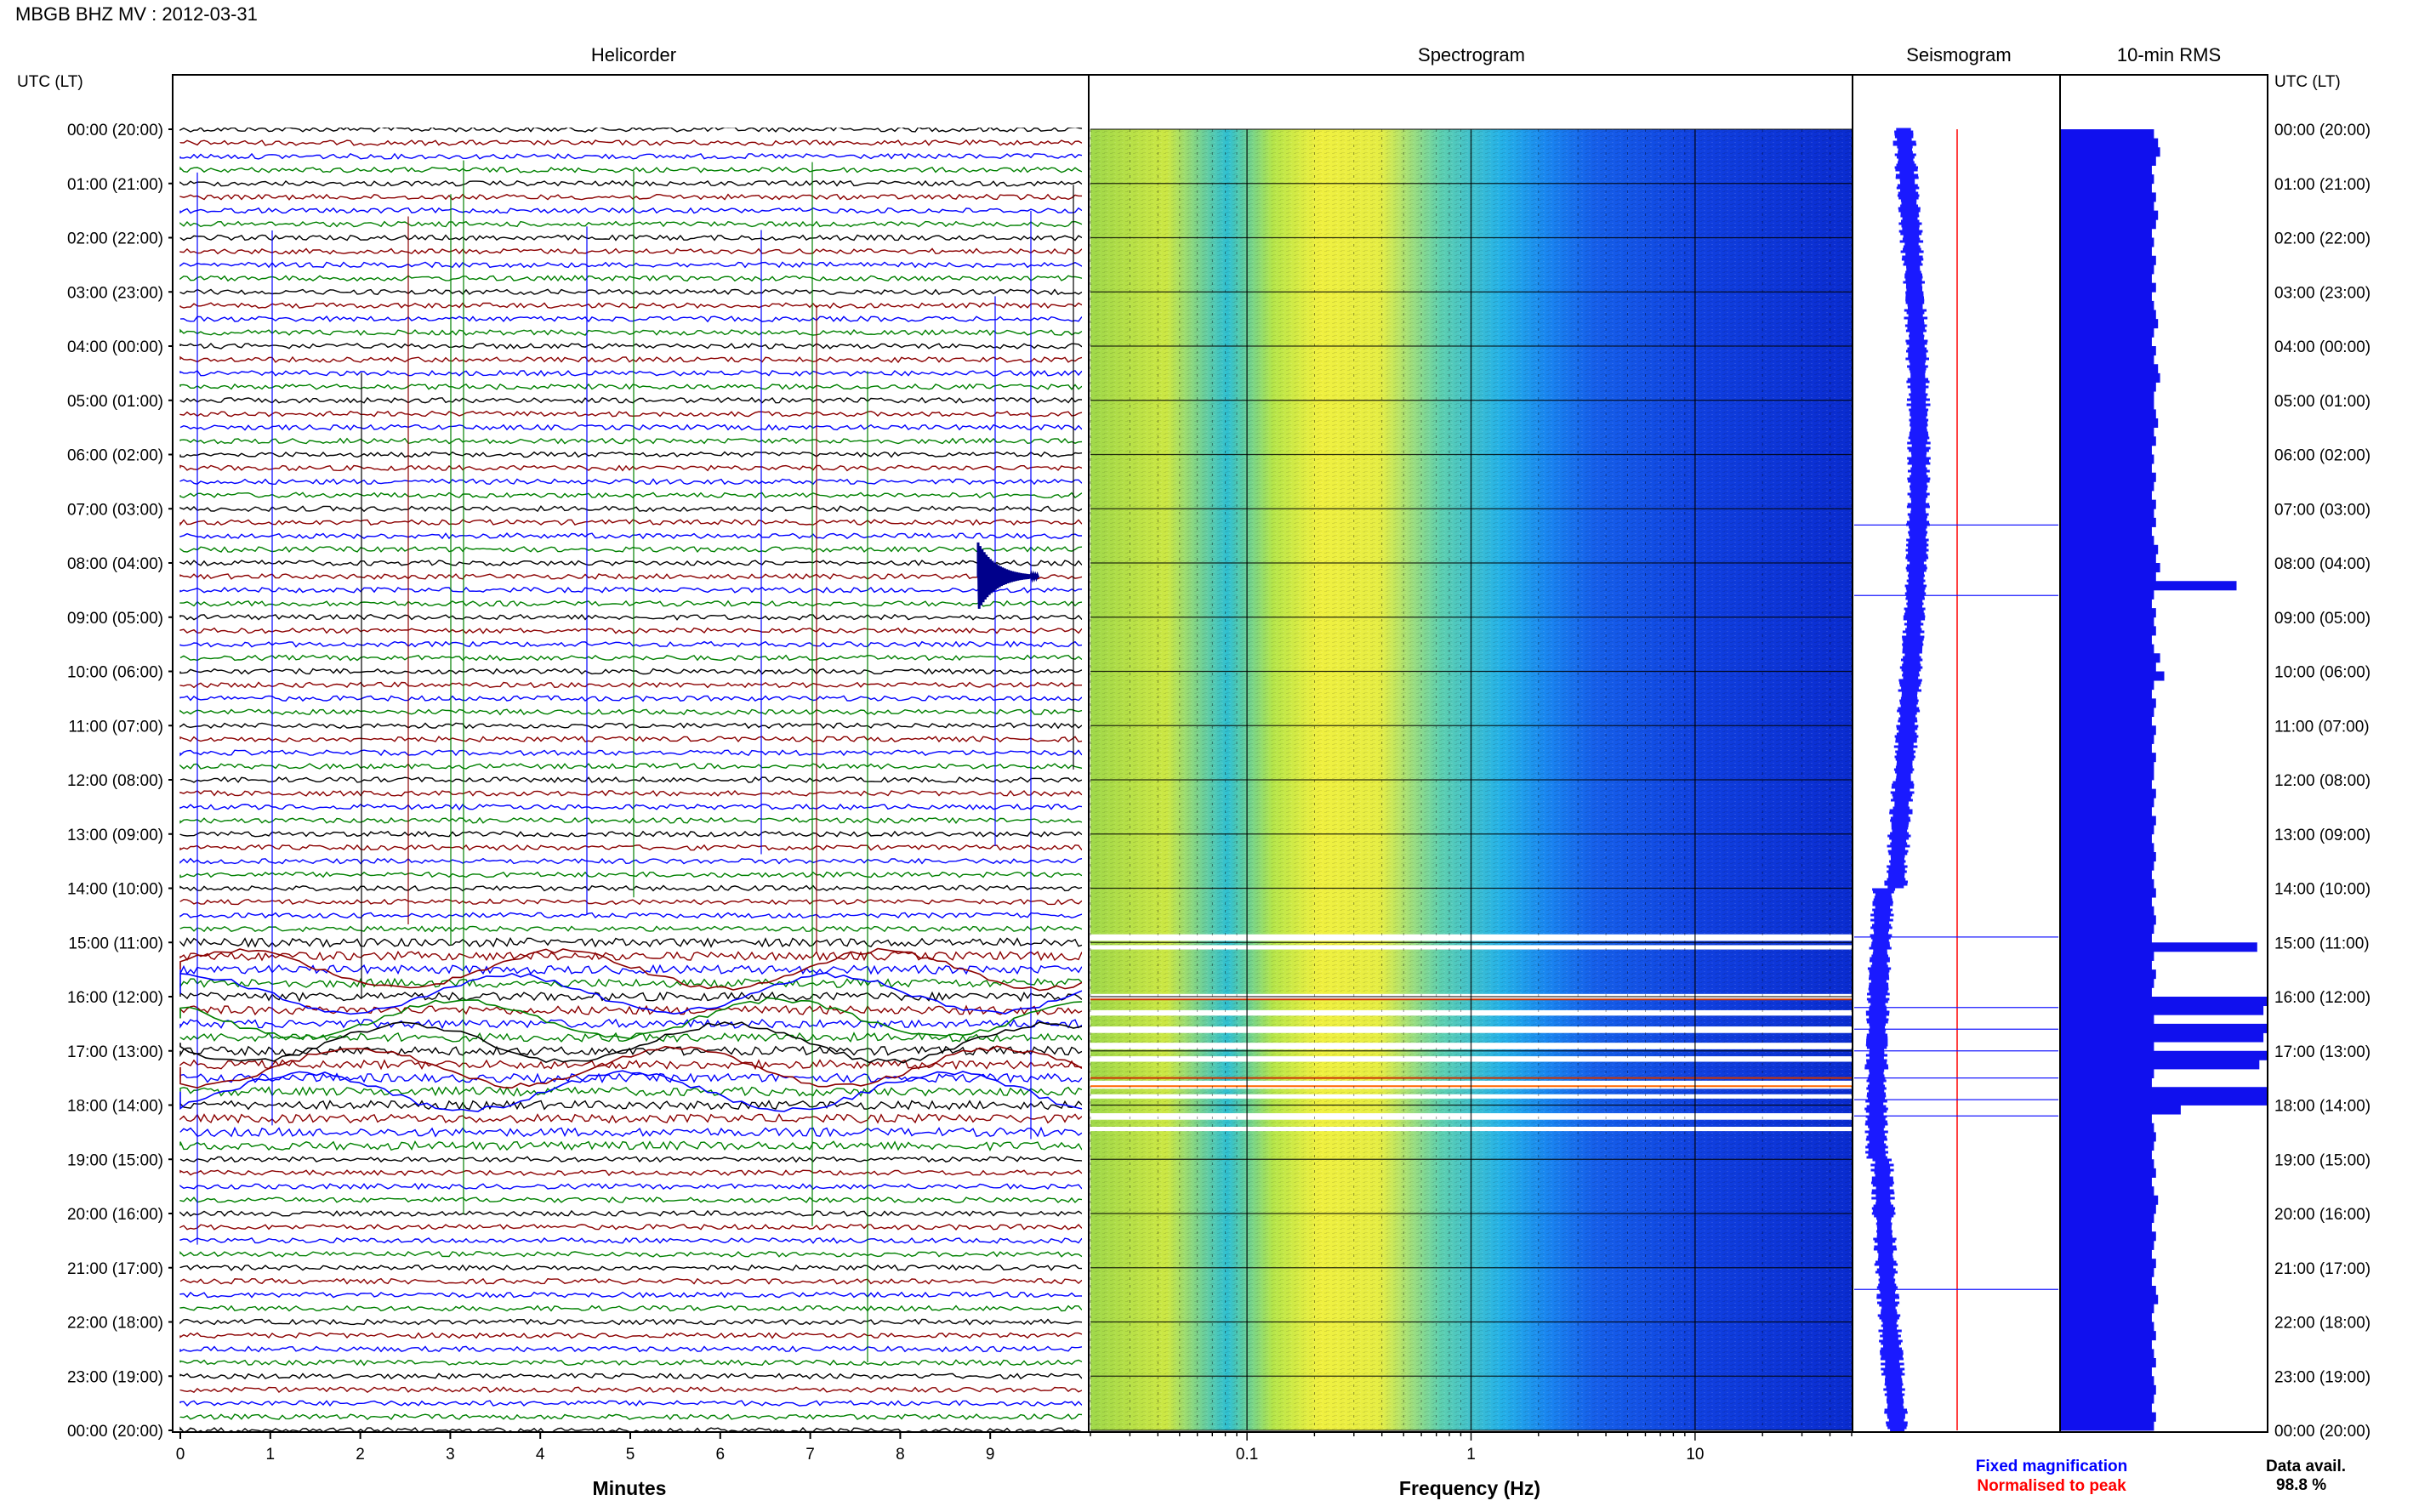 The image size is (2419, 1512). Describe the element at coordinates (115, 1269) in the screenshot. I see `time-tick-label-left: 21:00 (17:00)` at that location.